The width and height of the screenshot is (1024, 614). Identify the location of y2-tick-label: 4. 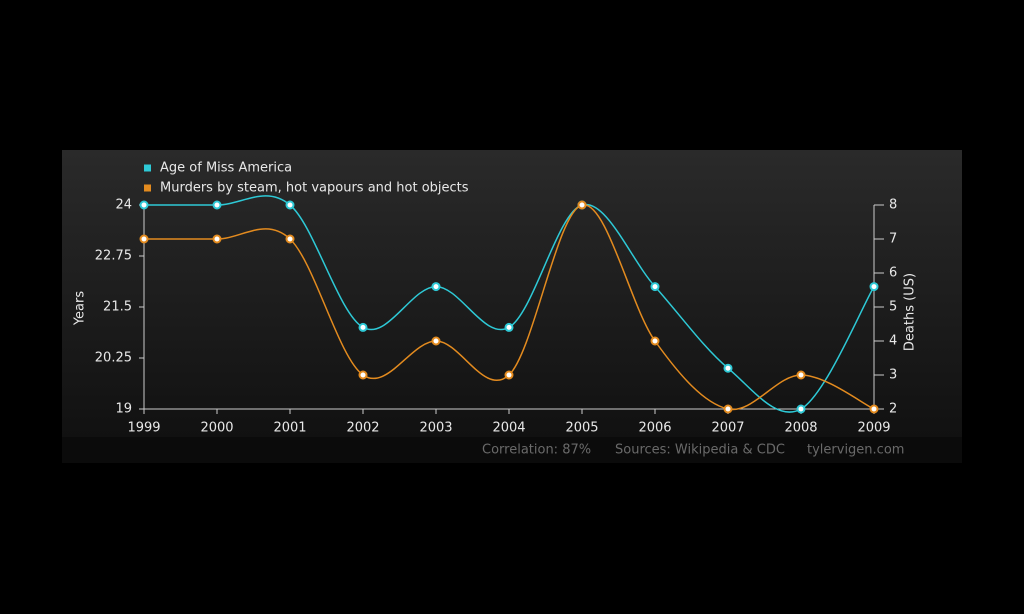
(893, 341).